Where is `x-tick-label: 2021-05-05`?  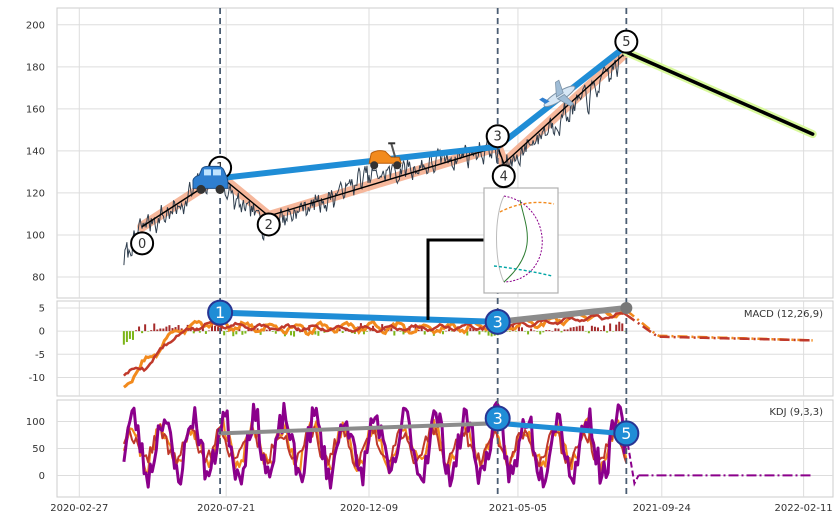 x-tick-label: 2021-05-05 is located at coordinates (518, 508).